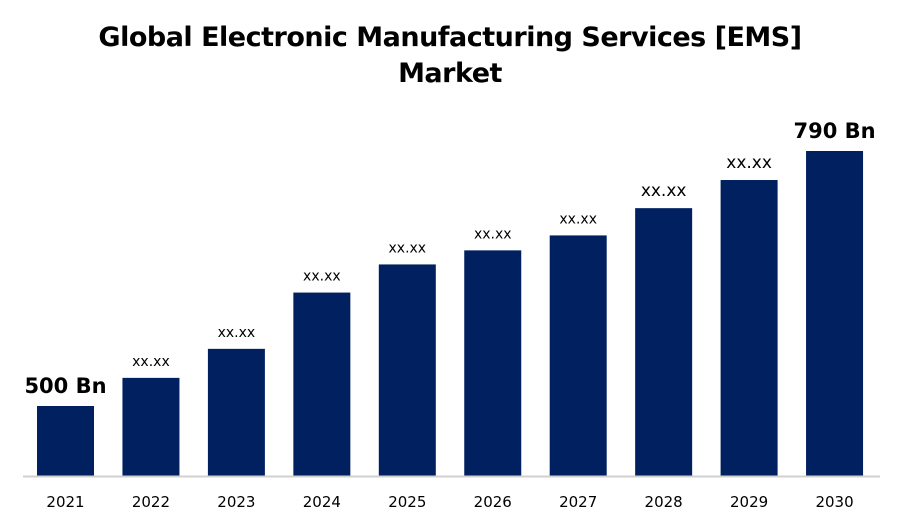 The image size is (900, 525). Describe the element at coordinates (578, 219) in the screenshot. I see `data-label-2027: xx.xx` at that location.